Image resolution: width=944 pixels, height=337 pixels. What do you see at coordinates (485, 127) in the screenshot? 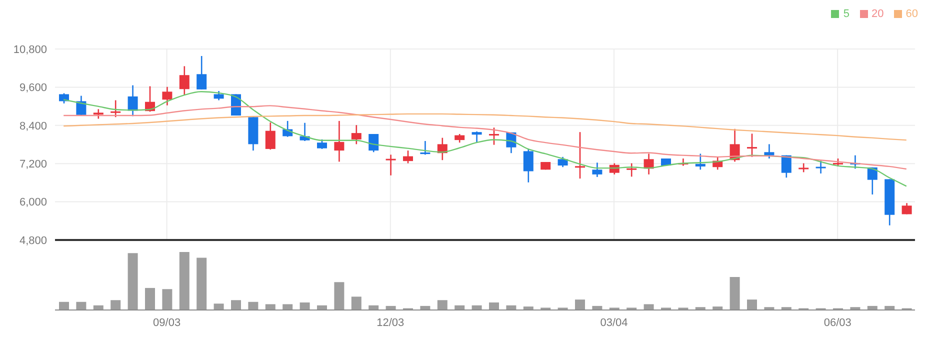
I see `line-series` at bounding box center [485, 127].